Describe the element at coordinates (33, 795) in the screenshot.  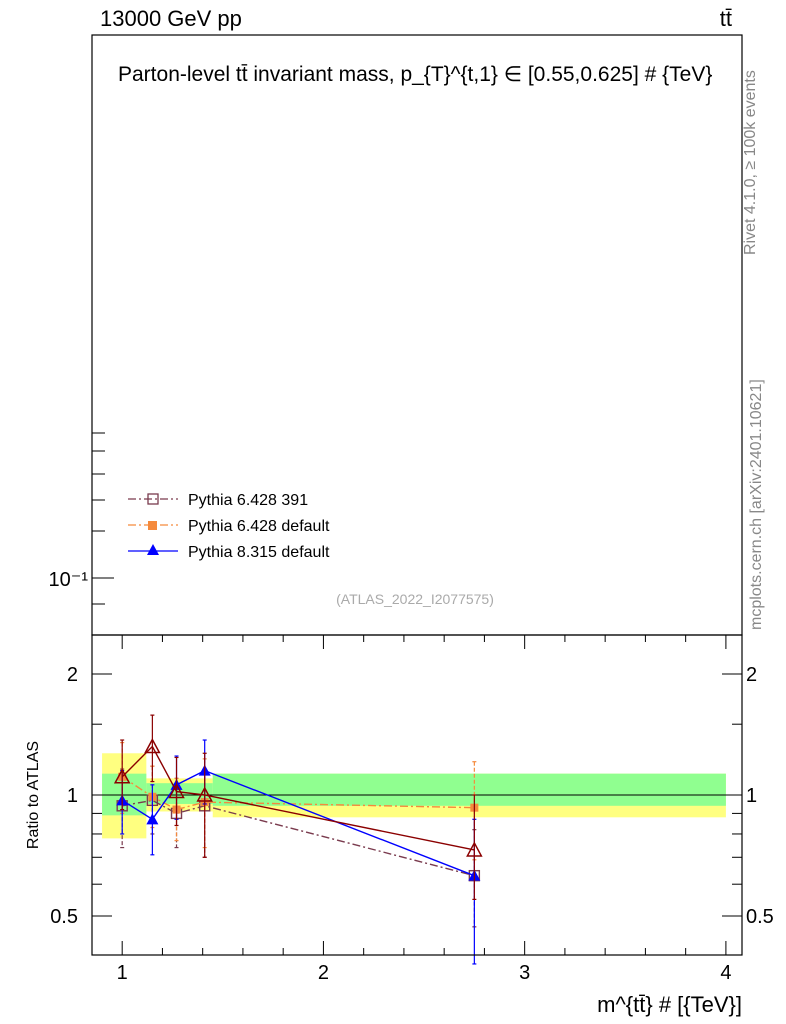
I see `ratio-y-axis-label: Ratio to ATLAS` at that location.